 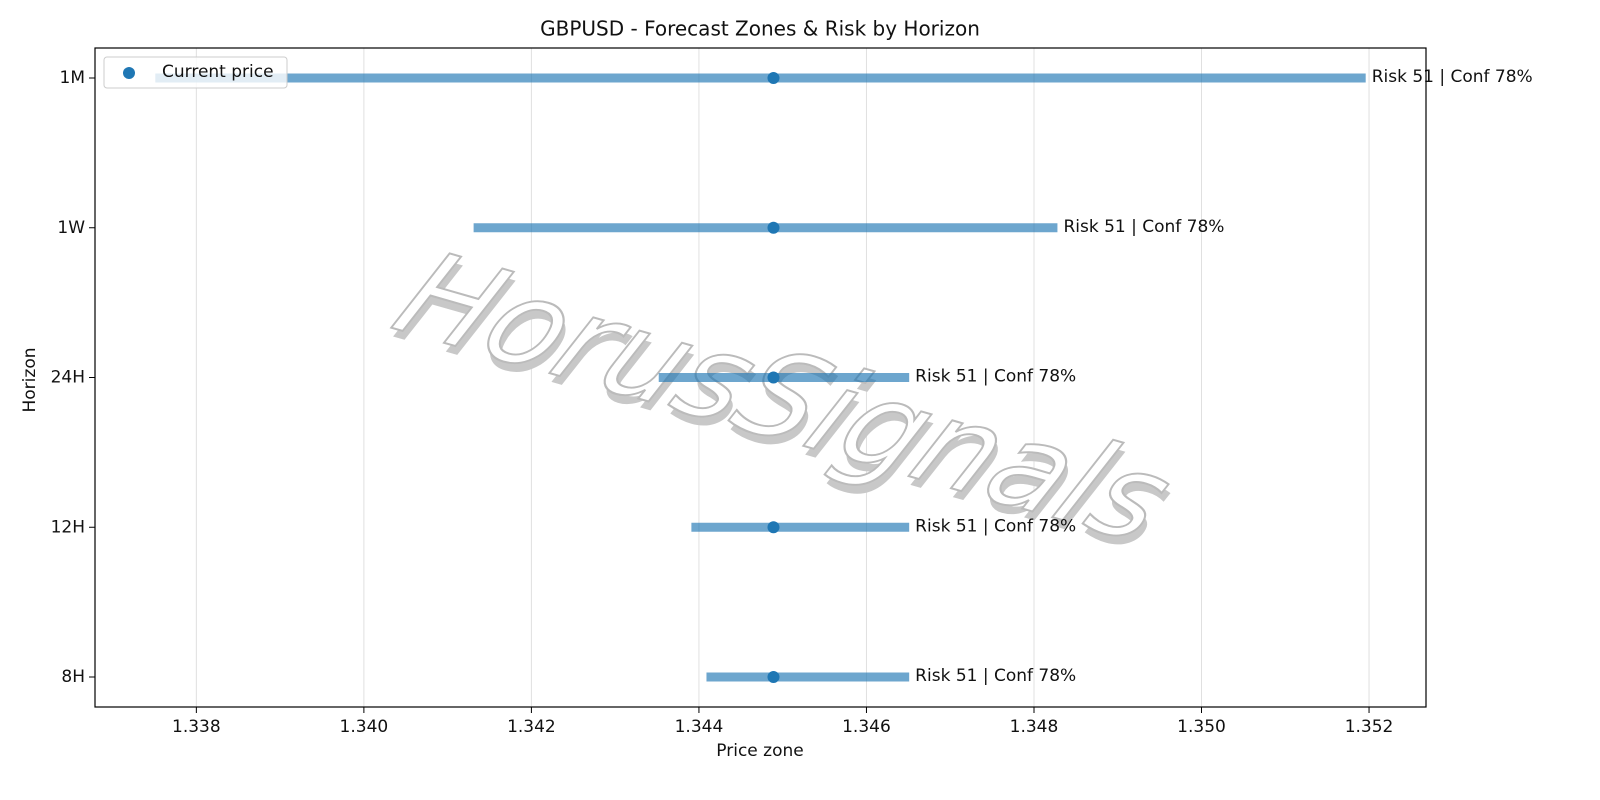 I want to click on legend-box, so click(x=195, y=72).